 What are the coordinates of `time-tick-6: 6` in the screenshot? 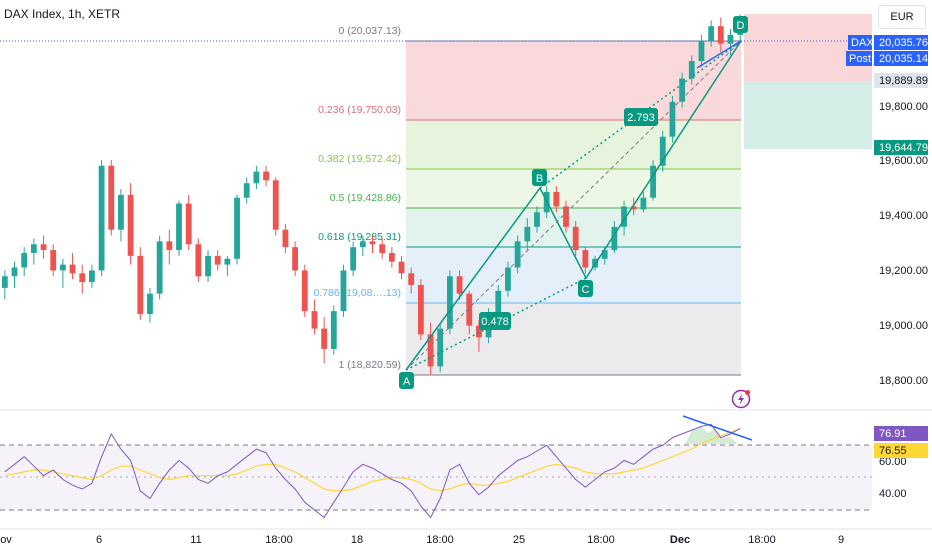 It's located at (99, 540).